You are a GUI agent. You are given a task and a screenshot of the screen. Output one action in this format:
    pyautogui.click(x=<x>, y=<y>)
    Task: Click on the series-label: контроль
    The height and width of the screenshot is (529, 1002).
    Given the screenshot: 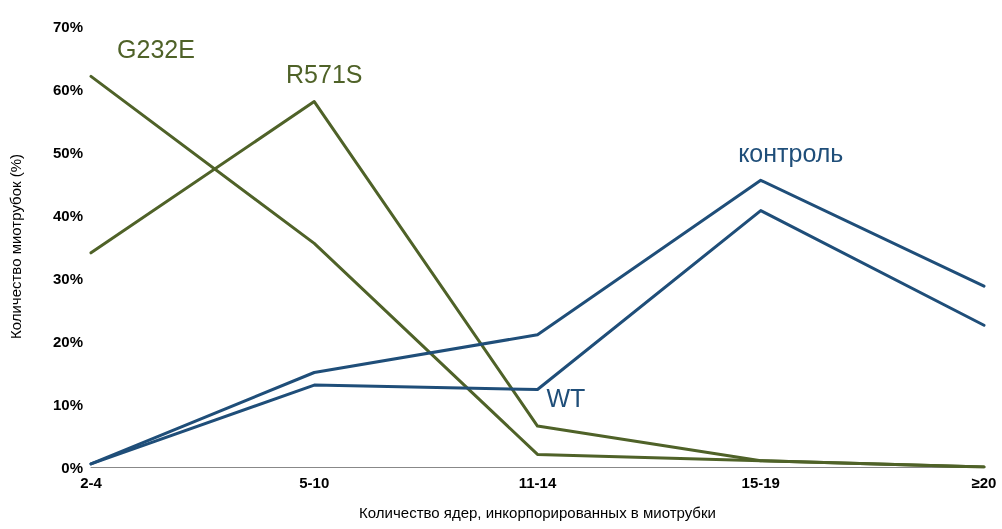 What is the action you would take?
    pyautogui.click(x=791, y=152)
    